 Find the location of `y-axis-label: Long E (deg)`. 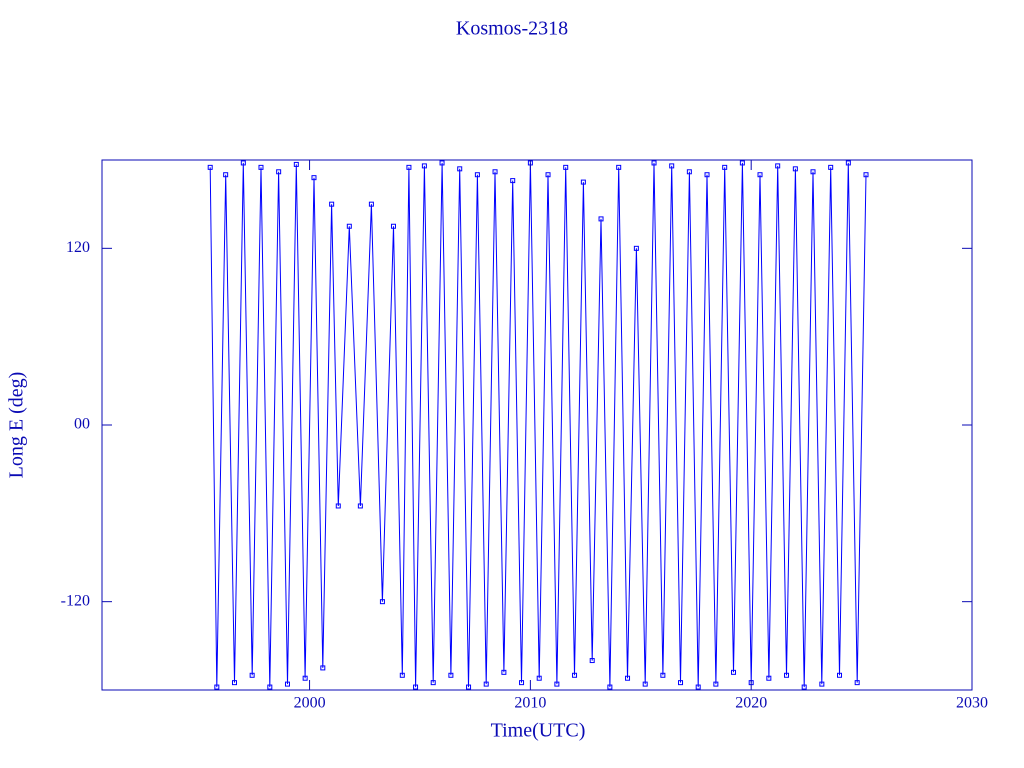

y-axis-label: Long E (deg) is located at coordinates (17, 425).